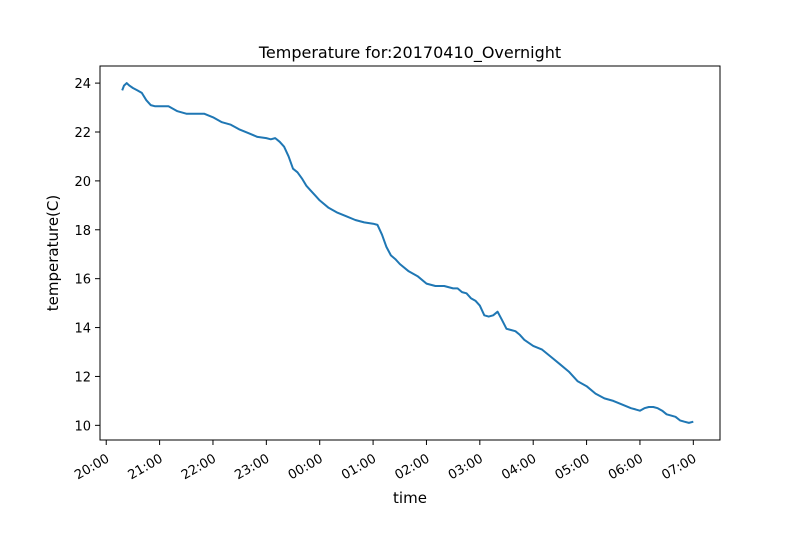 Image resolution: width=800 pixels, height=550 pixels. Describe the element at coordinates (82, 280) in the screenshot. I see `y-tick-label: 16` at that location.